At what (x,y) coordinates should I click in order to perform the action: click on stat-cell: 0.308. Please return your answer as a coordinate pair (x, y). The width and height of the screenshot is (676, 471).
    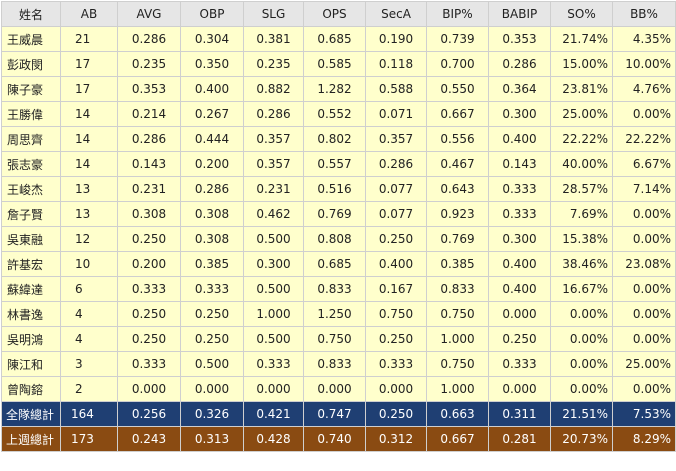
    Looking at the image, I should click on (212, 214).